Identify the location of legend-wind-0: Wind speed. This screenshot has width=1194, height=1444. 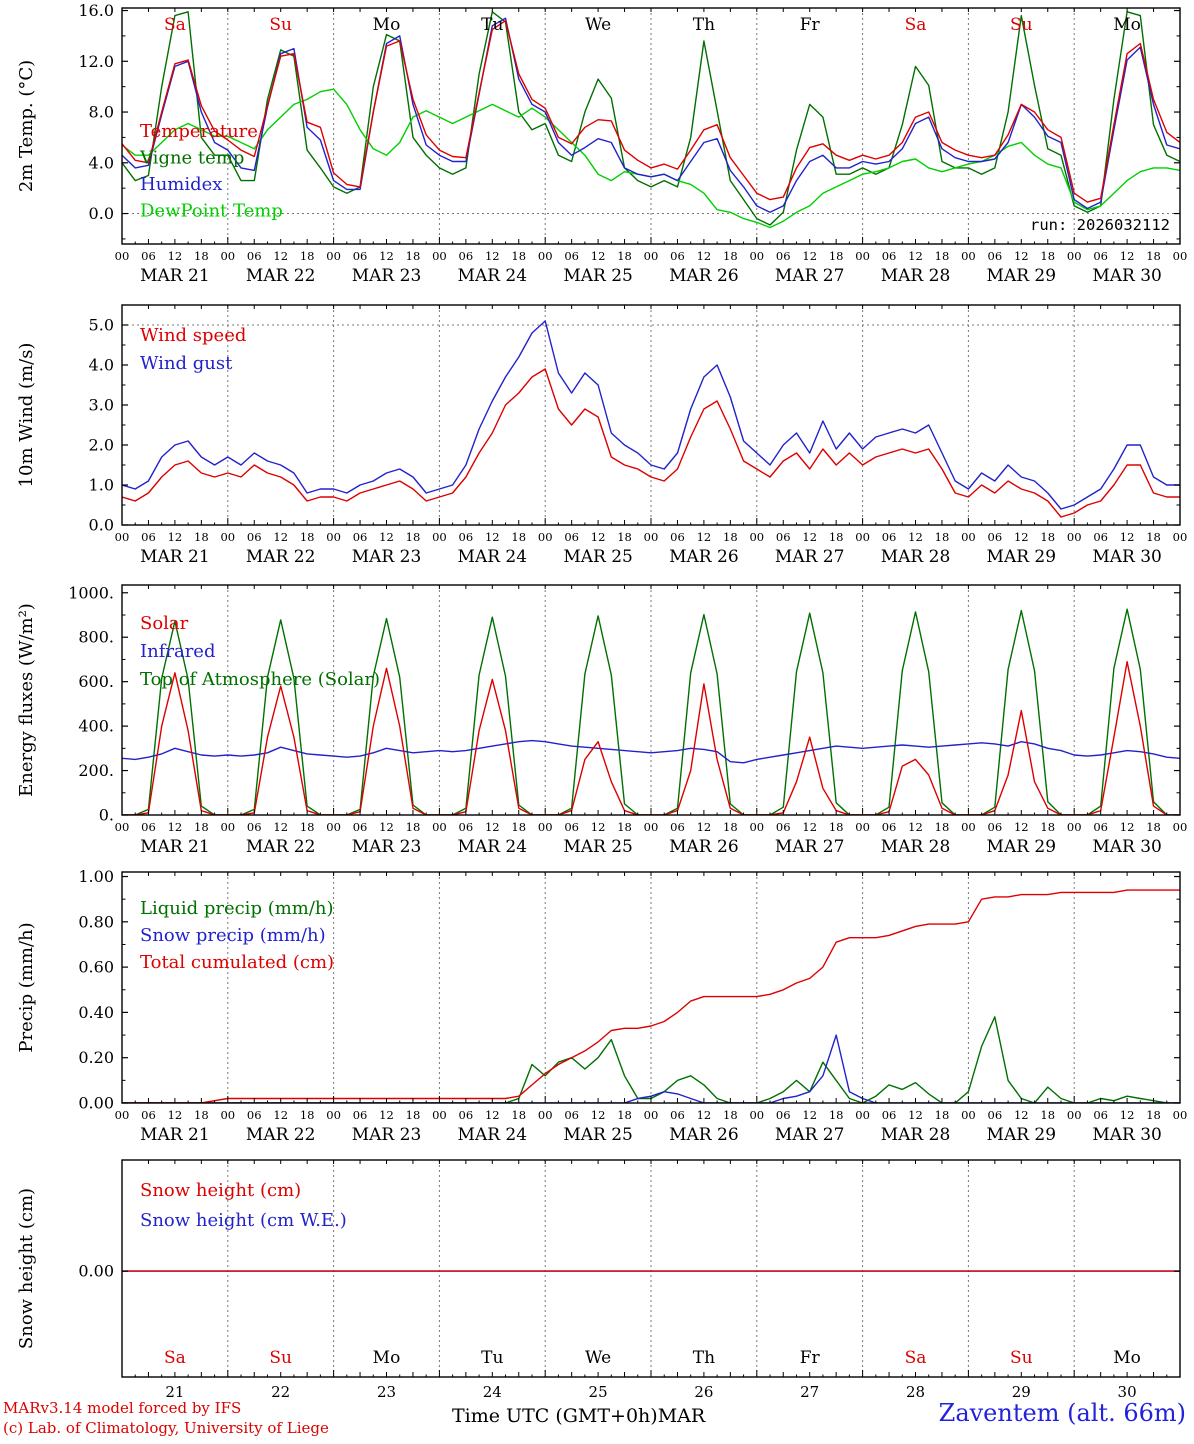
(193, 335).